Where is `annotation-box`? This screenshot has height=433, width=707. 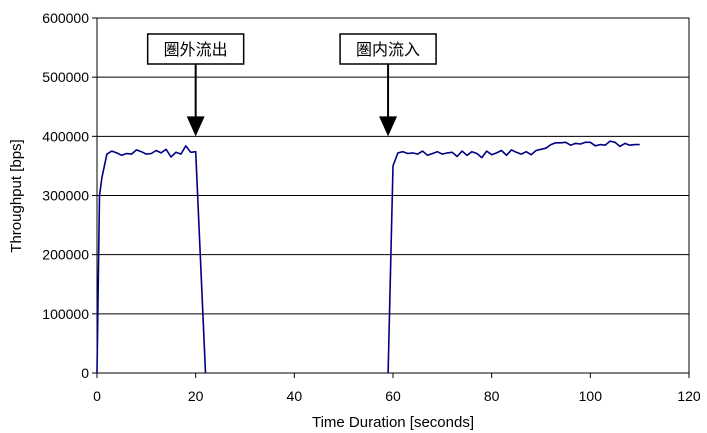
annotation-box is located at coordinates (388, 49).